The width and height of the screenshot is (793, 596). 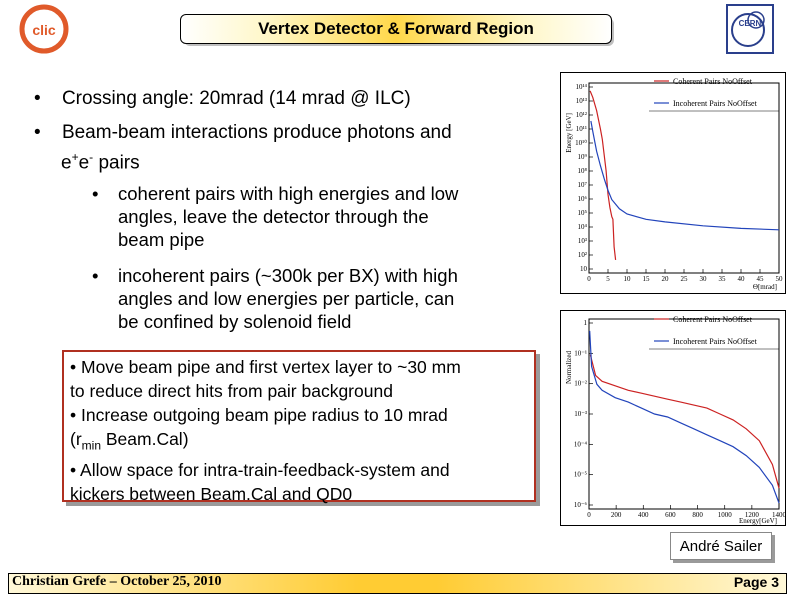 I want to click on x-tick-label: 15, so click(x=647, y=279).